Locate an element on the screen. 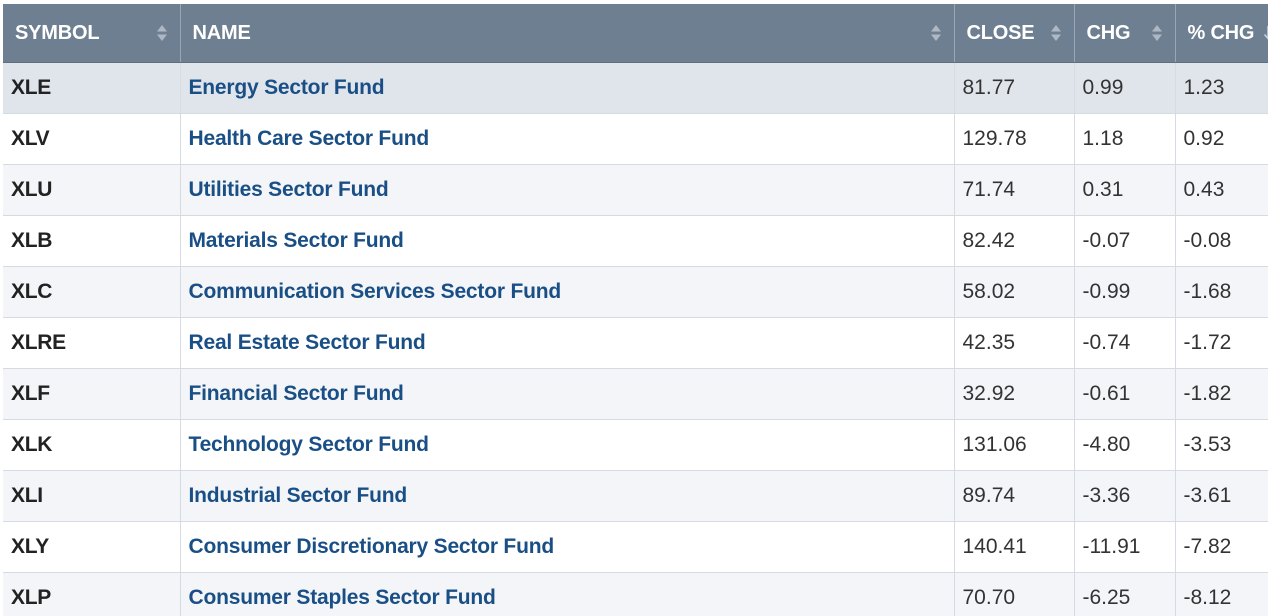  close-cell: 71.74 is located at coordinates (1014, 190).